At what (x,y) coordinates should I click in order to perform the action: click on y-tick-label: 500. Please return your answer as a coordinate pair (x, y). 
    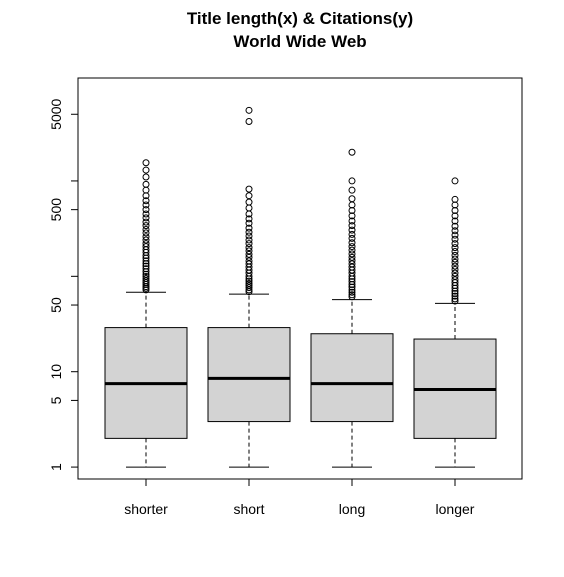
    Looking at the image, I should click on (56, 210).